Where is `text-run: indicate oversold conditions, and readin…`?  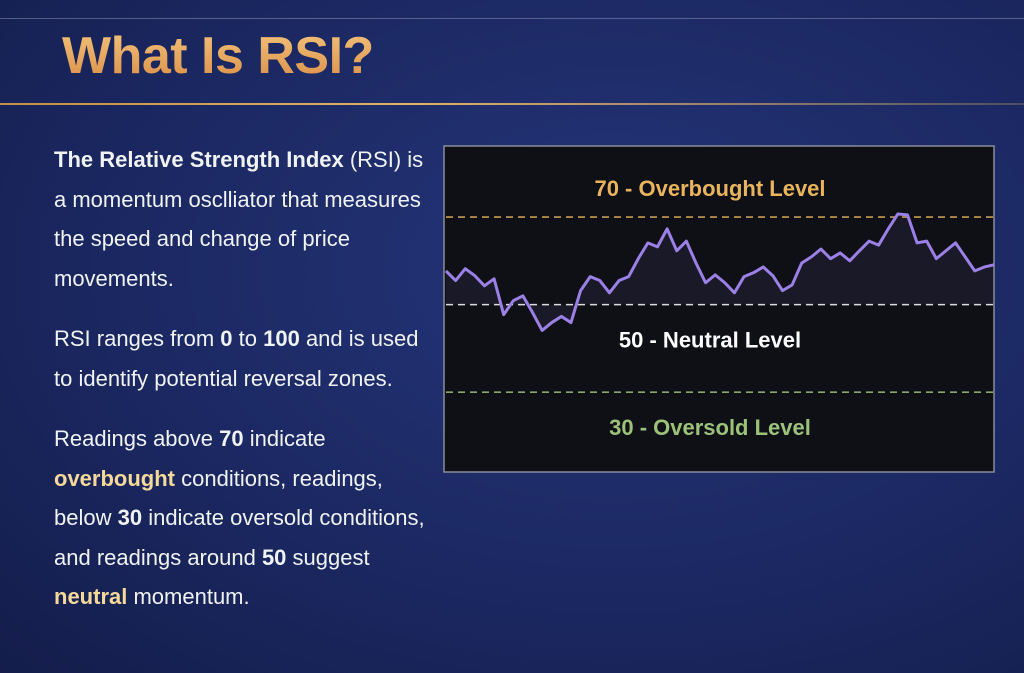
text-run: indicate oversold conditions, and readin… is located at coordinates (239, 537).